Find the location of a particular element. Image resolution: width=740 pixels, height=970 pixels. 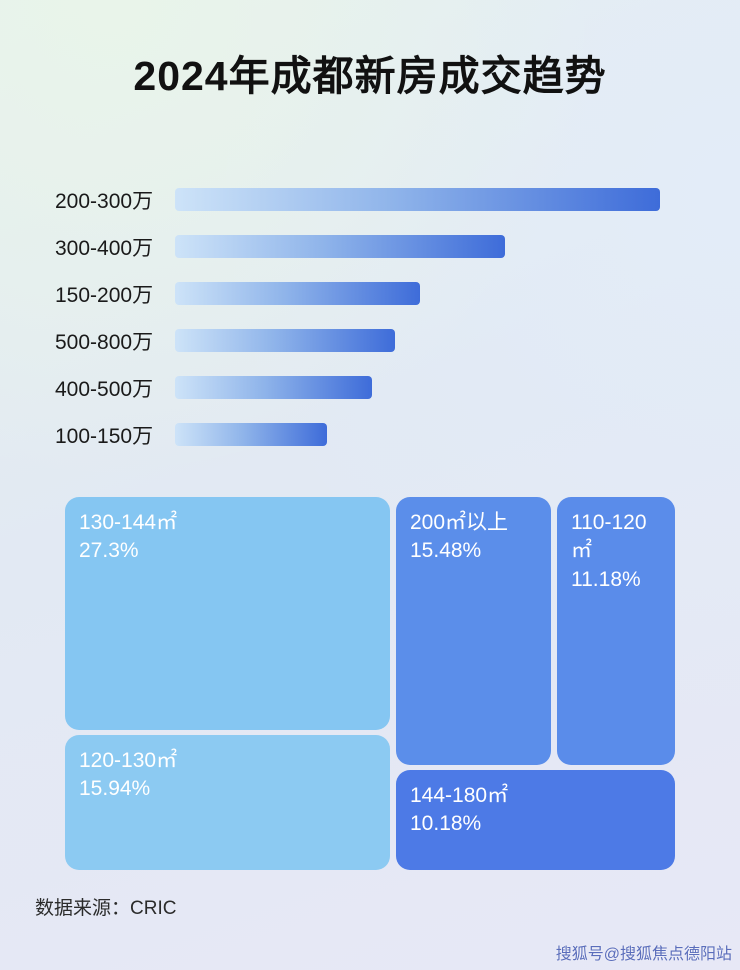

treemap-block: 120-130㎡ 15.94% is located at coordinates (227, 802).